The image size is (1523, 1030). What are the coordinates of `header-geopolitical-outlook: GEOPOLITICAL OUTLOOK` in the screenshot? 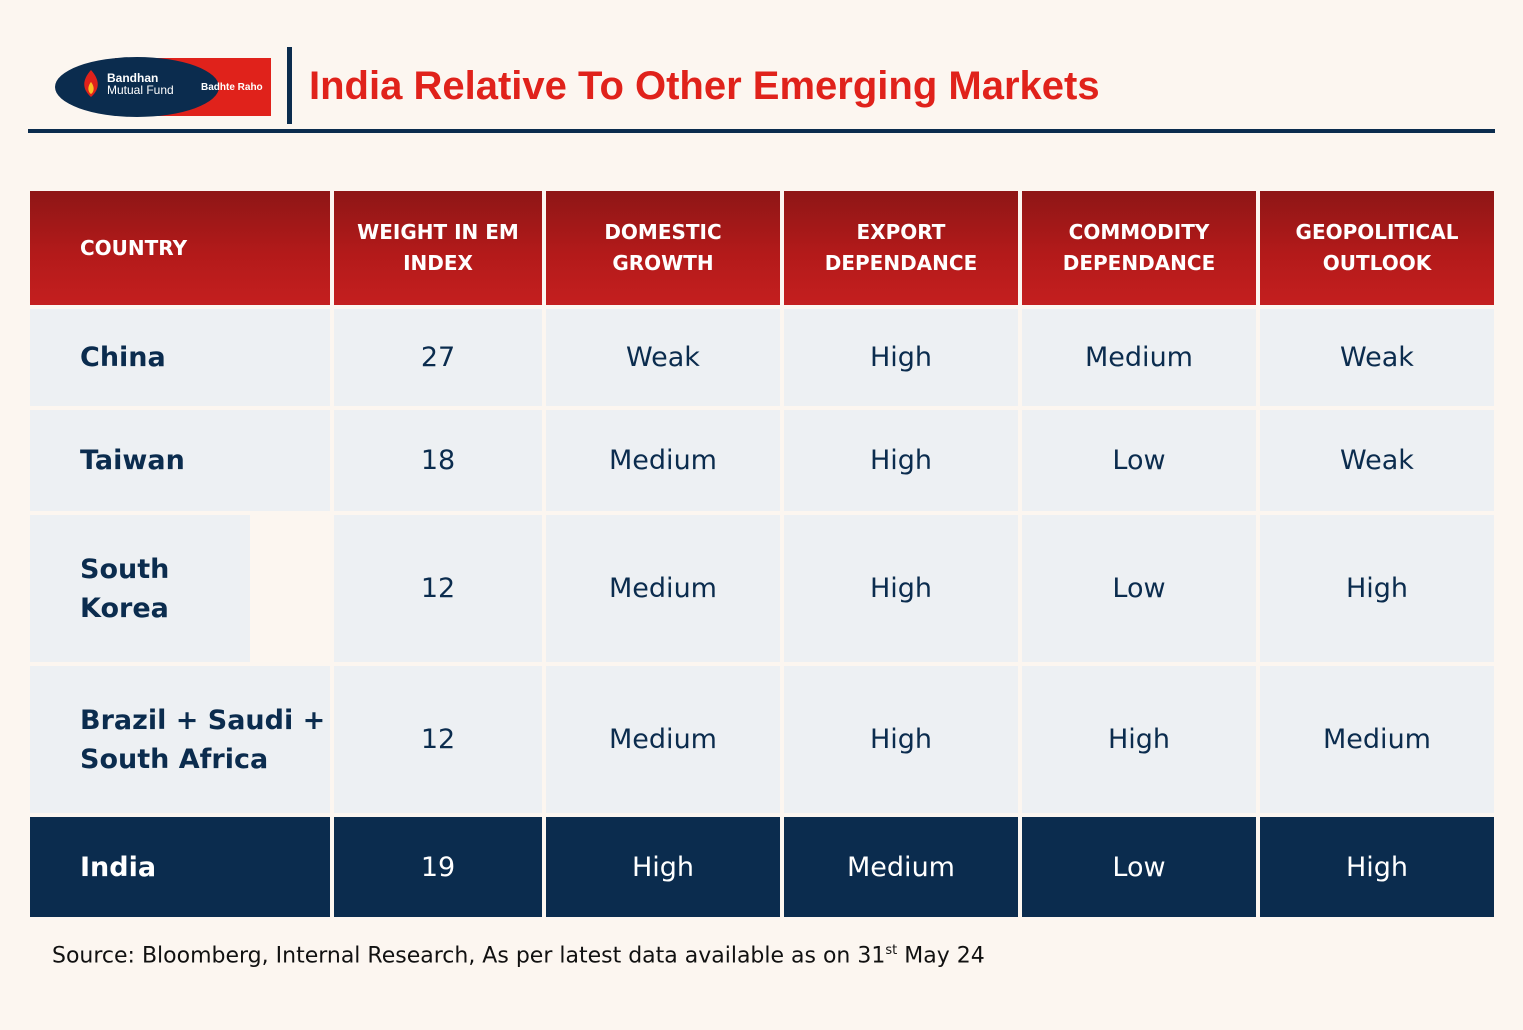 It's located at (1377, 248).